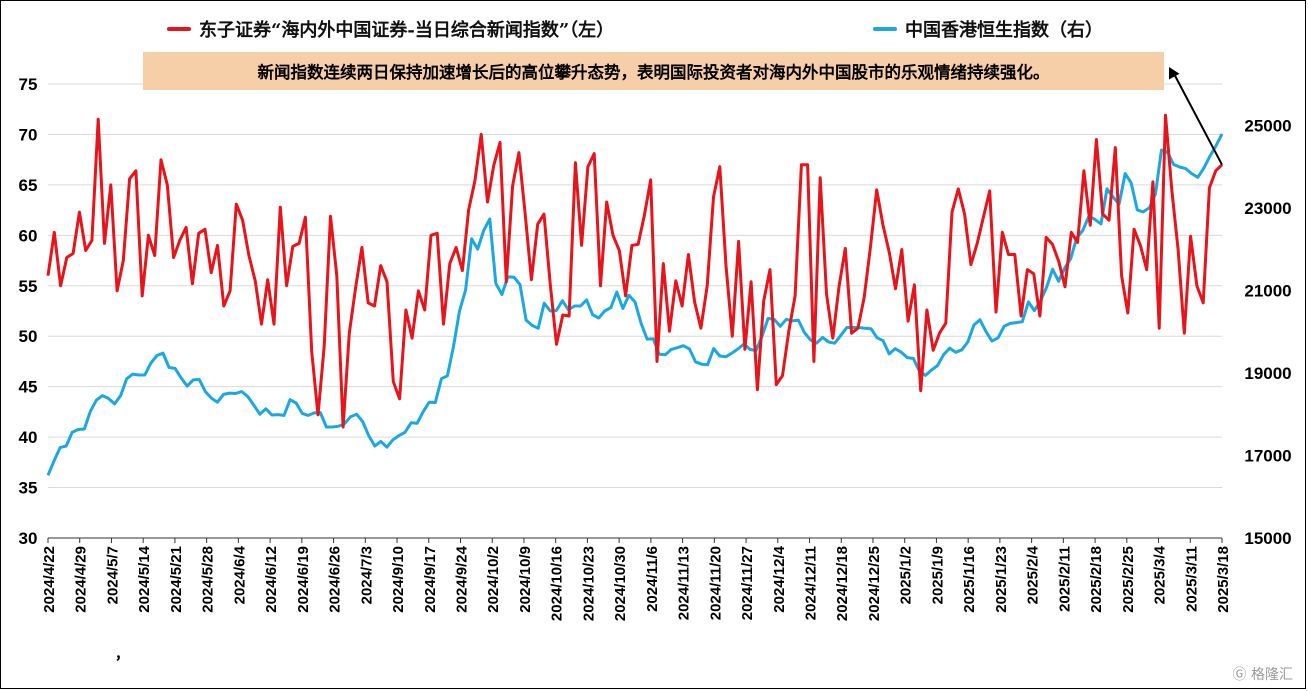 The width and height of the screenshot is (1308, 691). Describe the element at coordinates (144, 578) in the screenshot. I see `x-tick-label: 2024/5/14` at that location.